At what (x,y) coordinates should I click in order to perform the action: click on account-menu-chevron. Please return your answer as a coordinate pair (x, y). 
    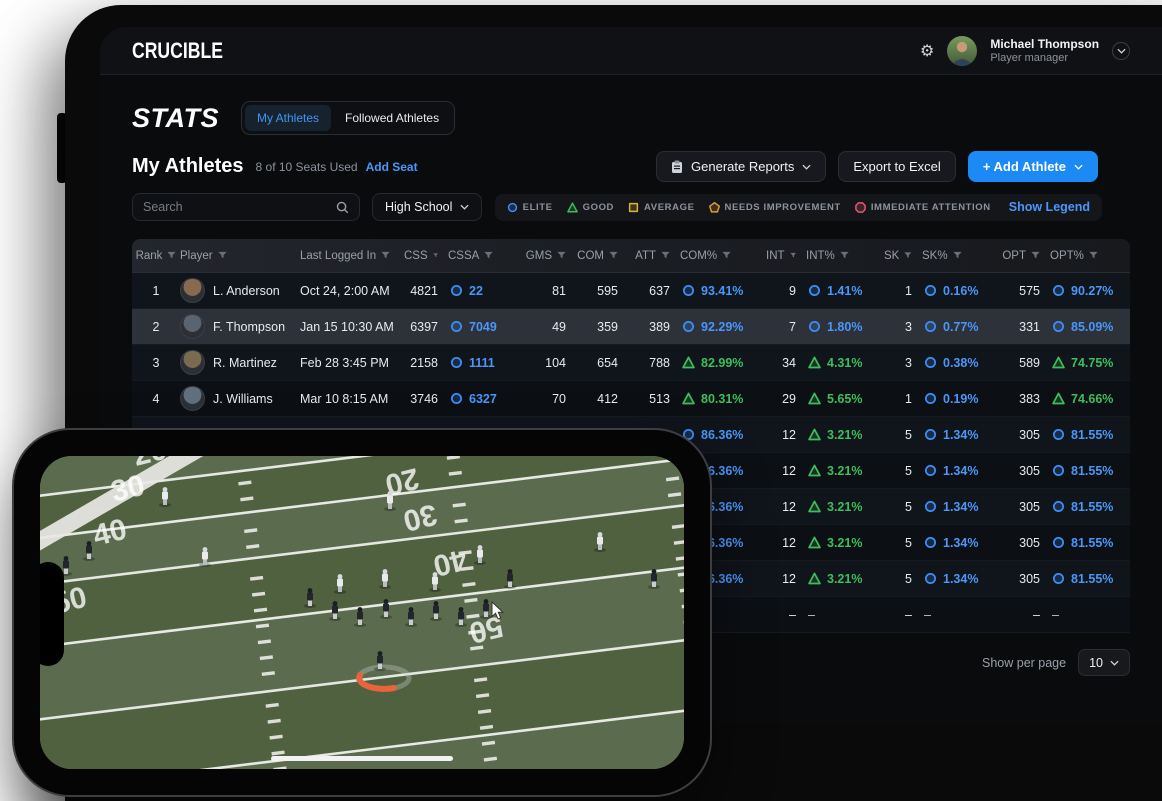
    Looking at the image, I should click on (1121, 51).